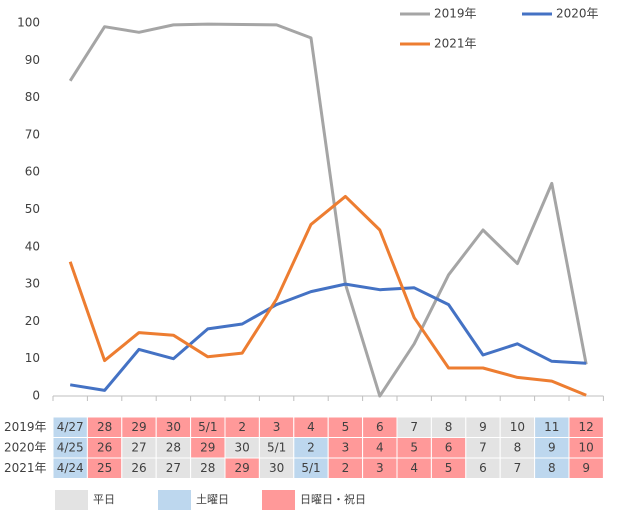 This screenshot has width=618, height=516. I want to click on y-tick-label: 20, so click(32, 321).